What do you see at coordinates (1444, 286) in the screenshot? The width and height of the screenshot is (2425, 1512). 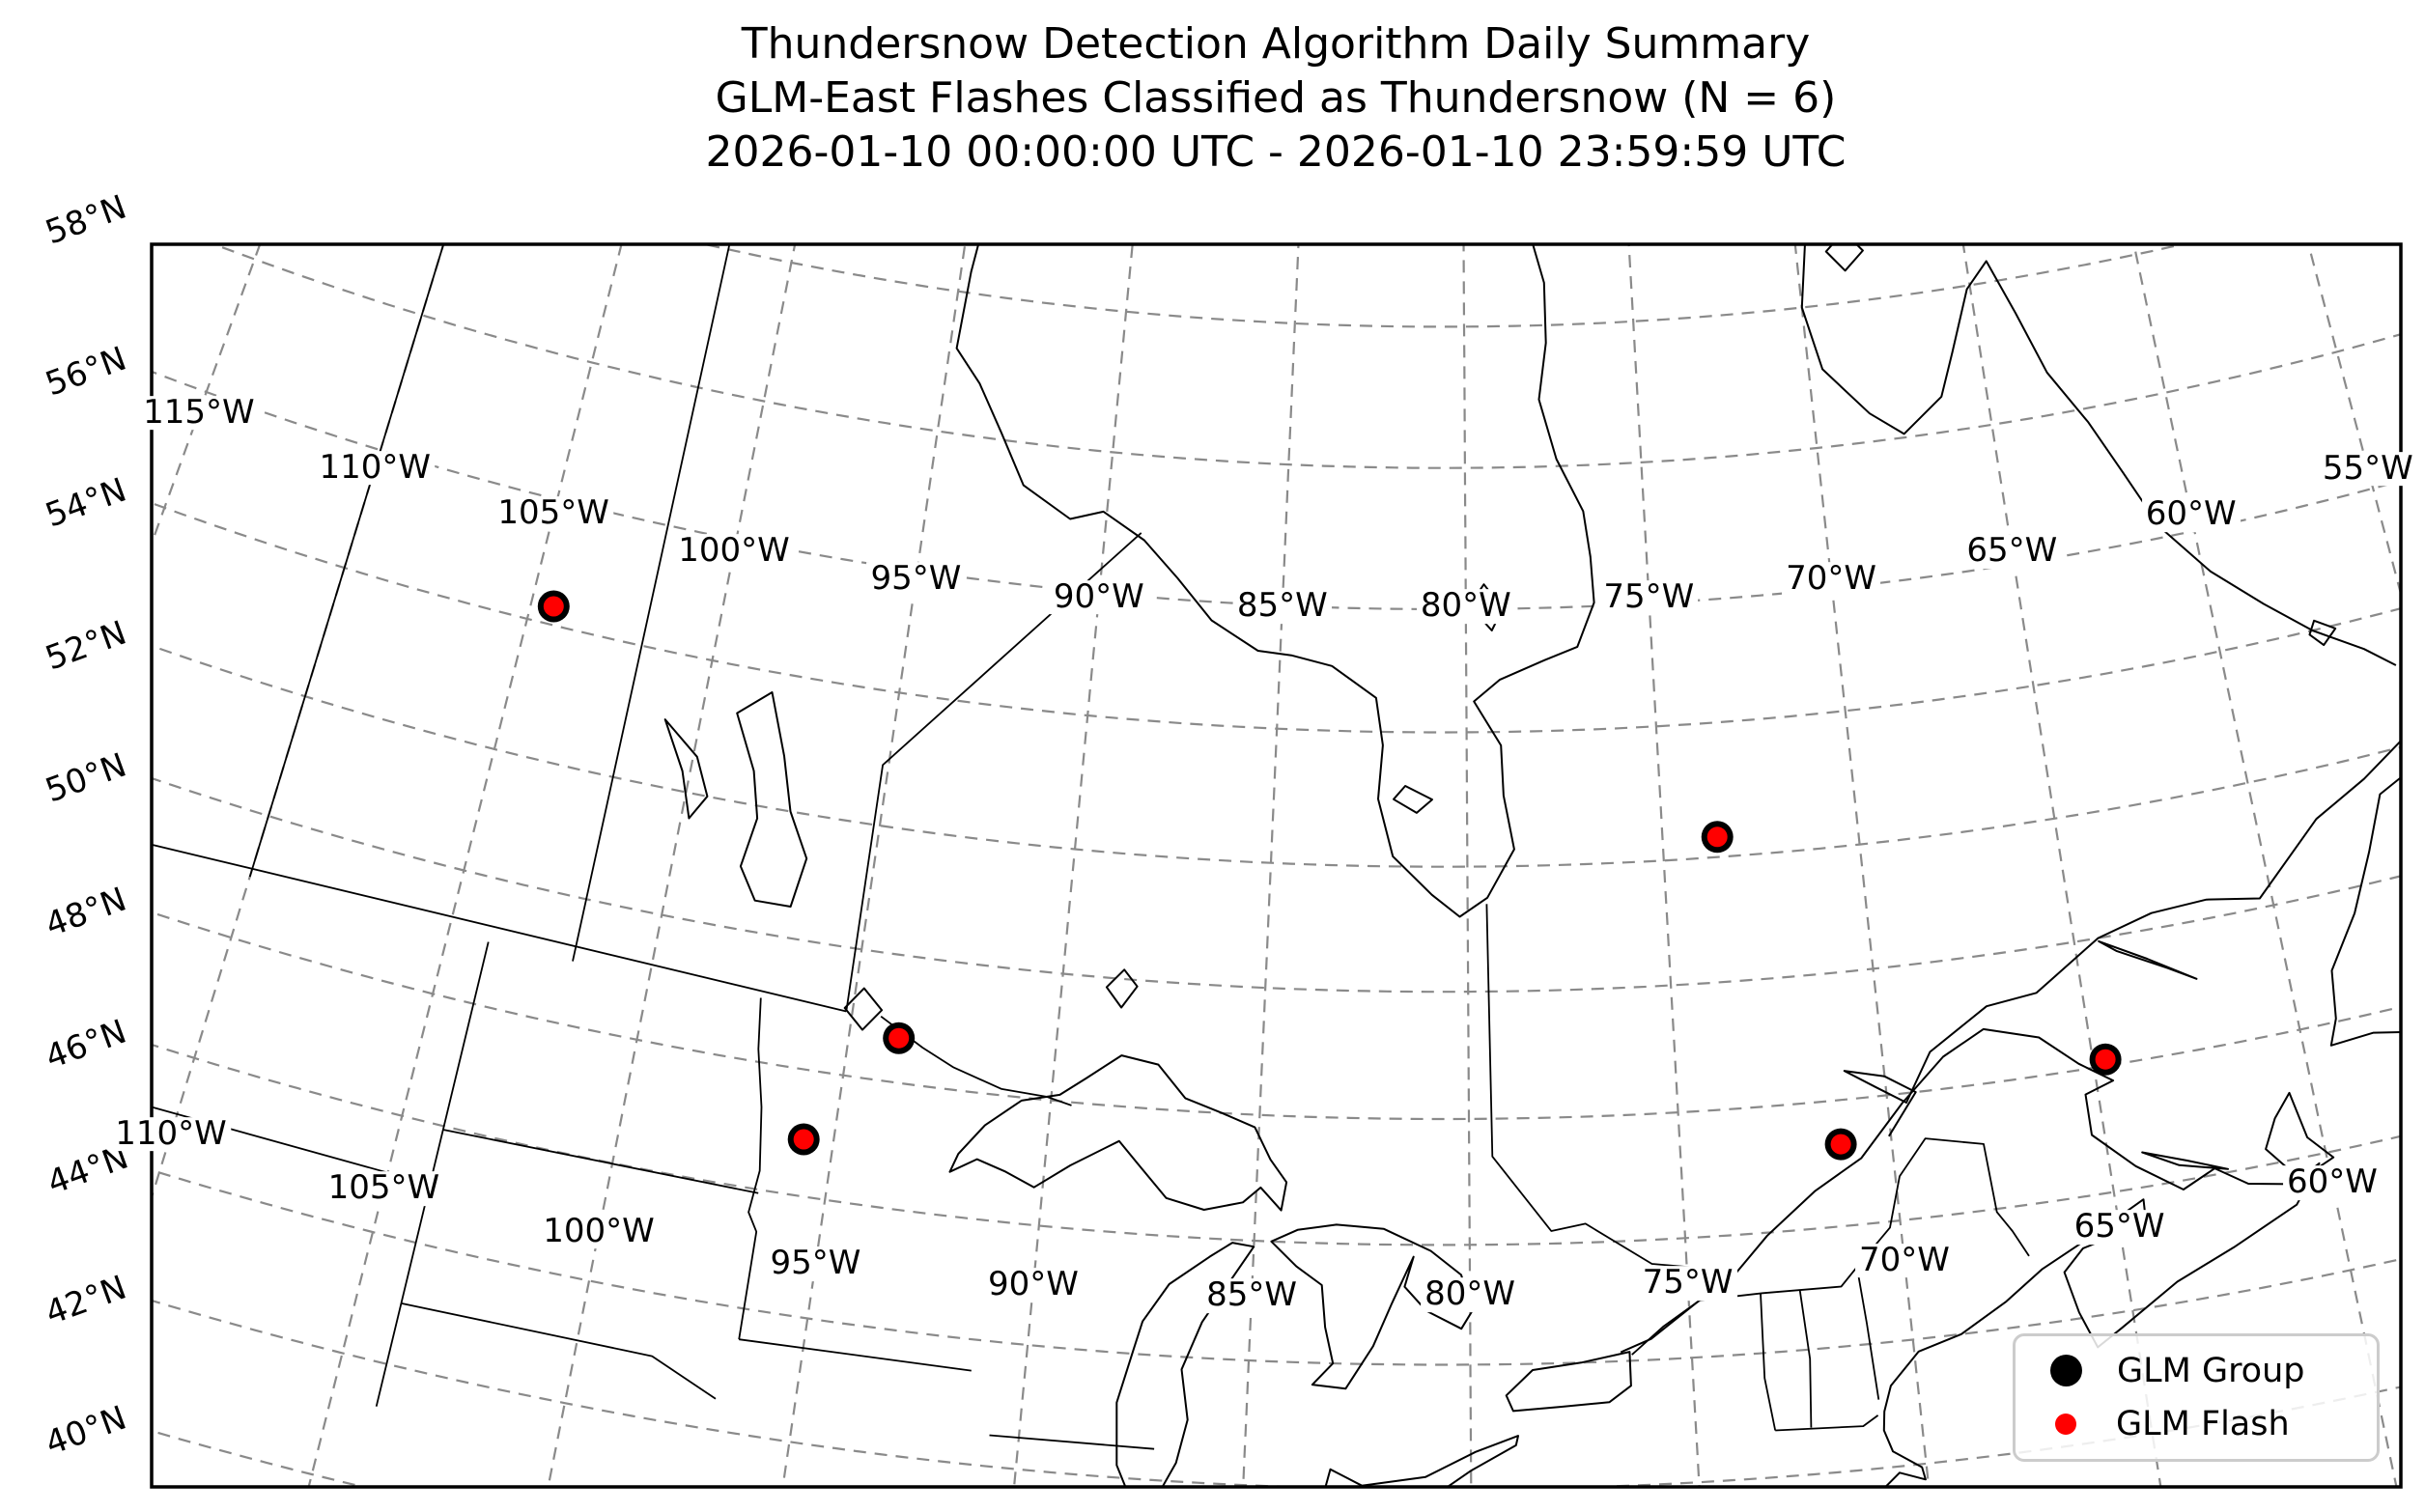 I see `gridline-parallel-60n` at bounding box center [1444, 286].